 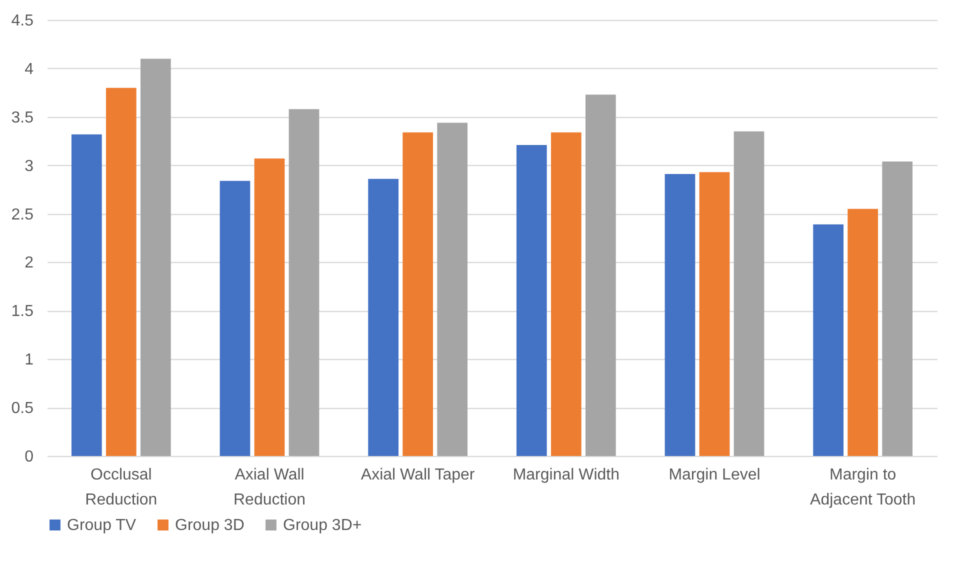 I want to click on x-tick-label: Margin Level, so click(x=714, y=475).